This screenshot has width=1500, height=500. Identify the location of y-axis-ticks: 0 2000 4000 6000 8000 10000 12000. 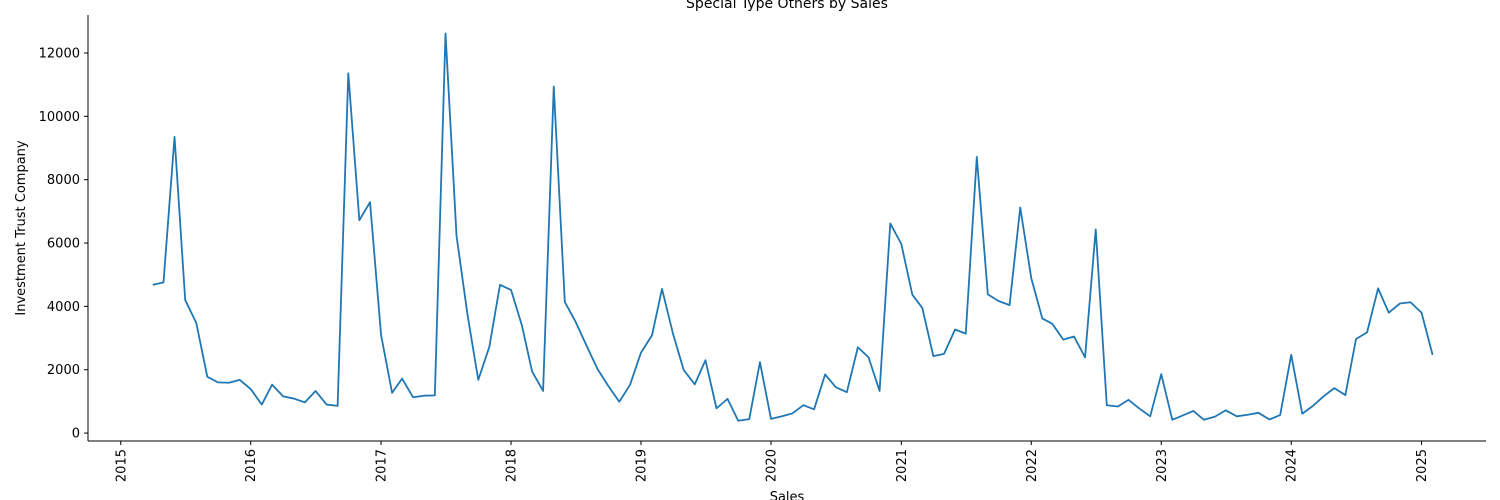
(63, 244).